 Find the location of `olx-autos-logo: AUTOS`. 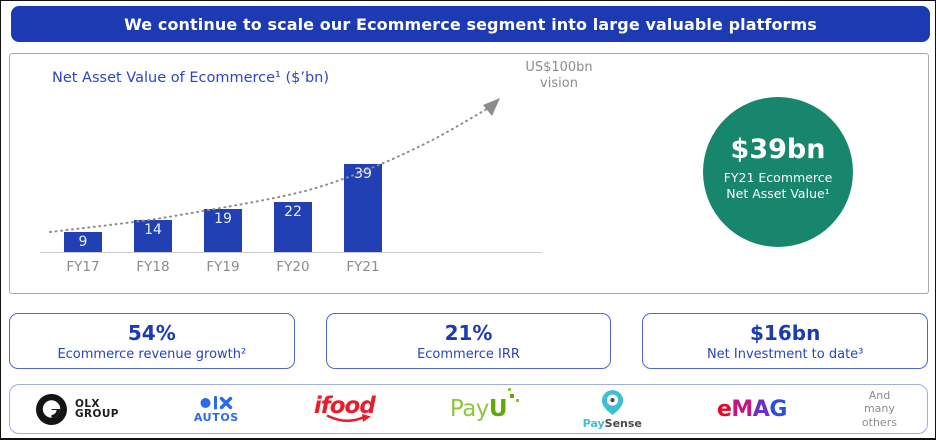

olx-autos-logo: AUTOS is located at coordinates (216, 409).